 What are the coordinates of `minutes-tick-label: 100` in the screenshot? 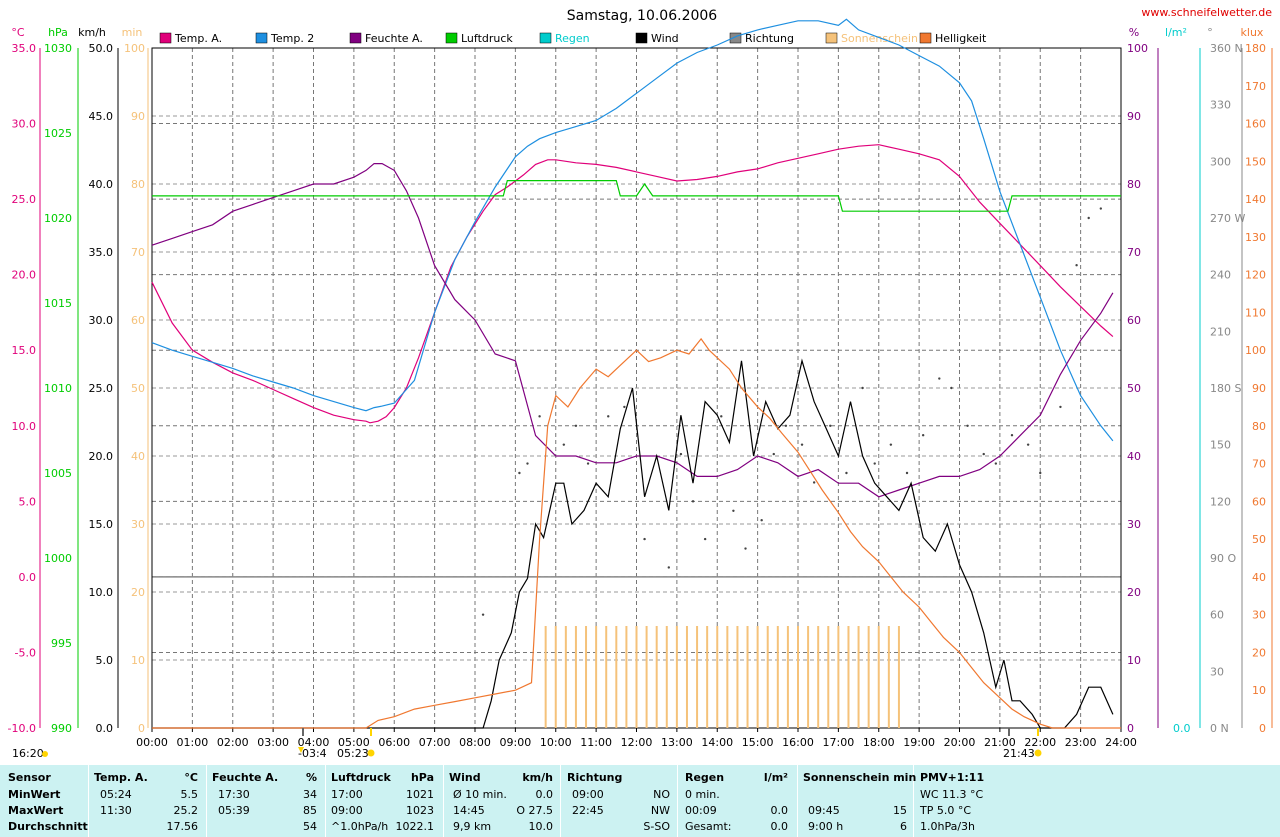 It's located at (134, 48).